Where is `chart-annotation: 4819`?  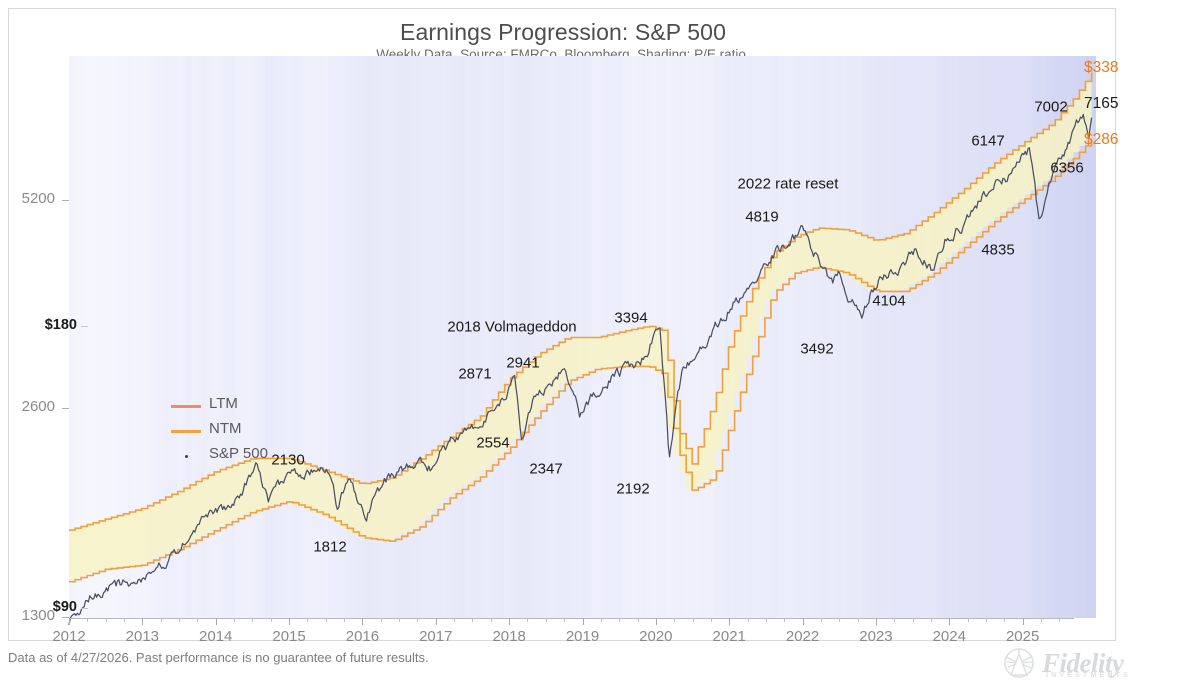
chart-annotation: 4819 is located at coordinates (762, 217).